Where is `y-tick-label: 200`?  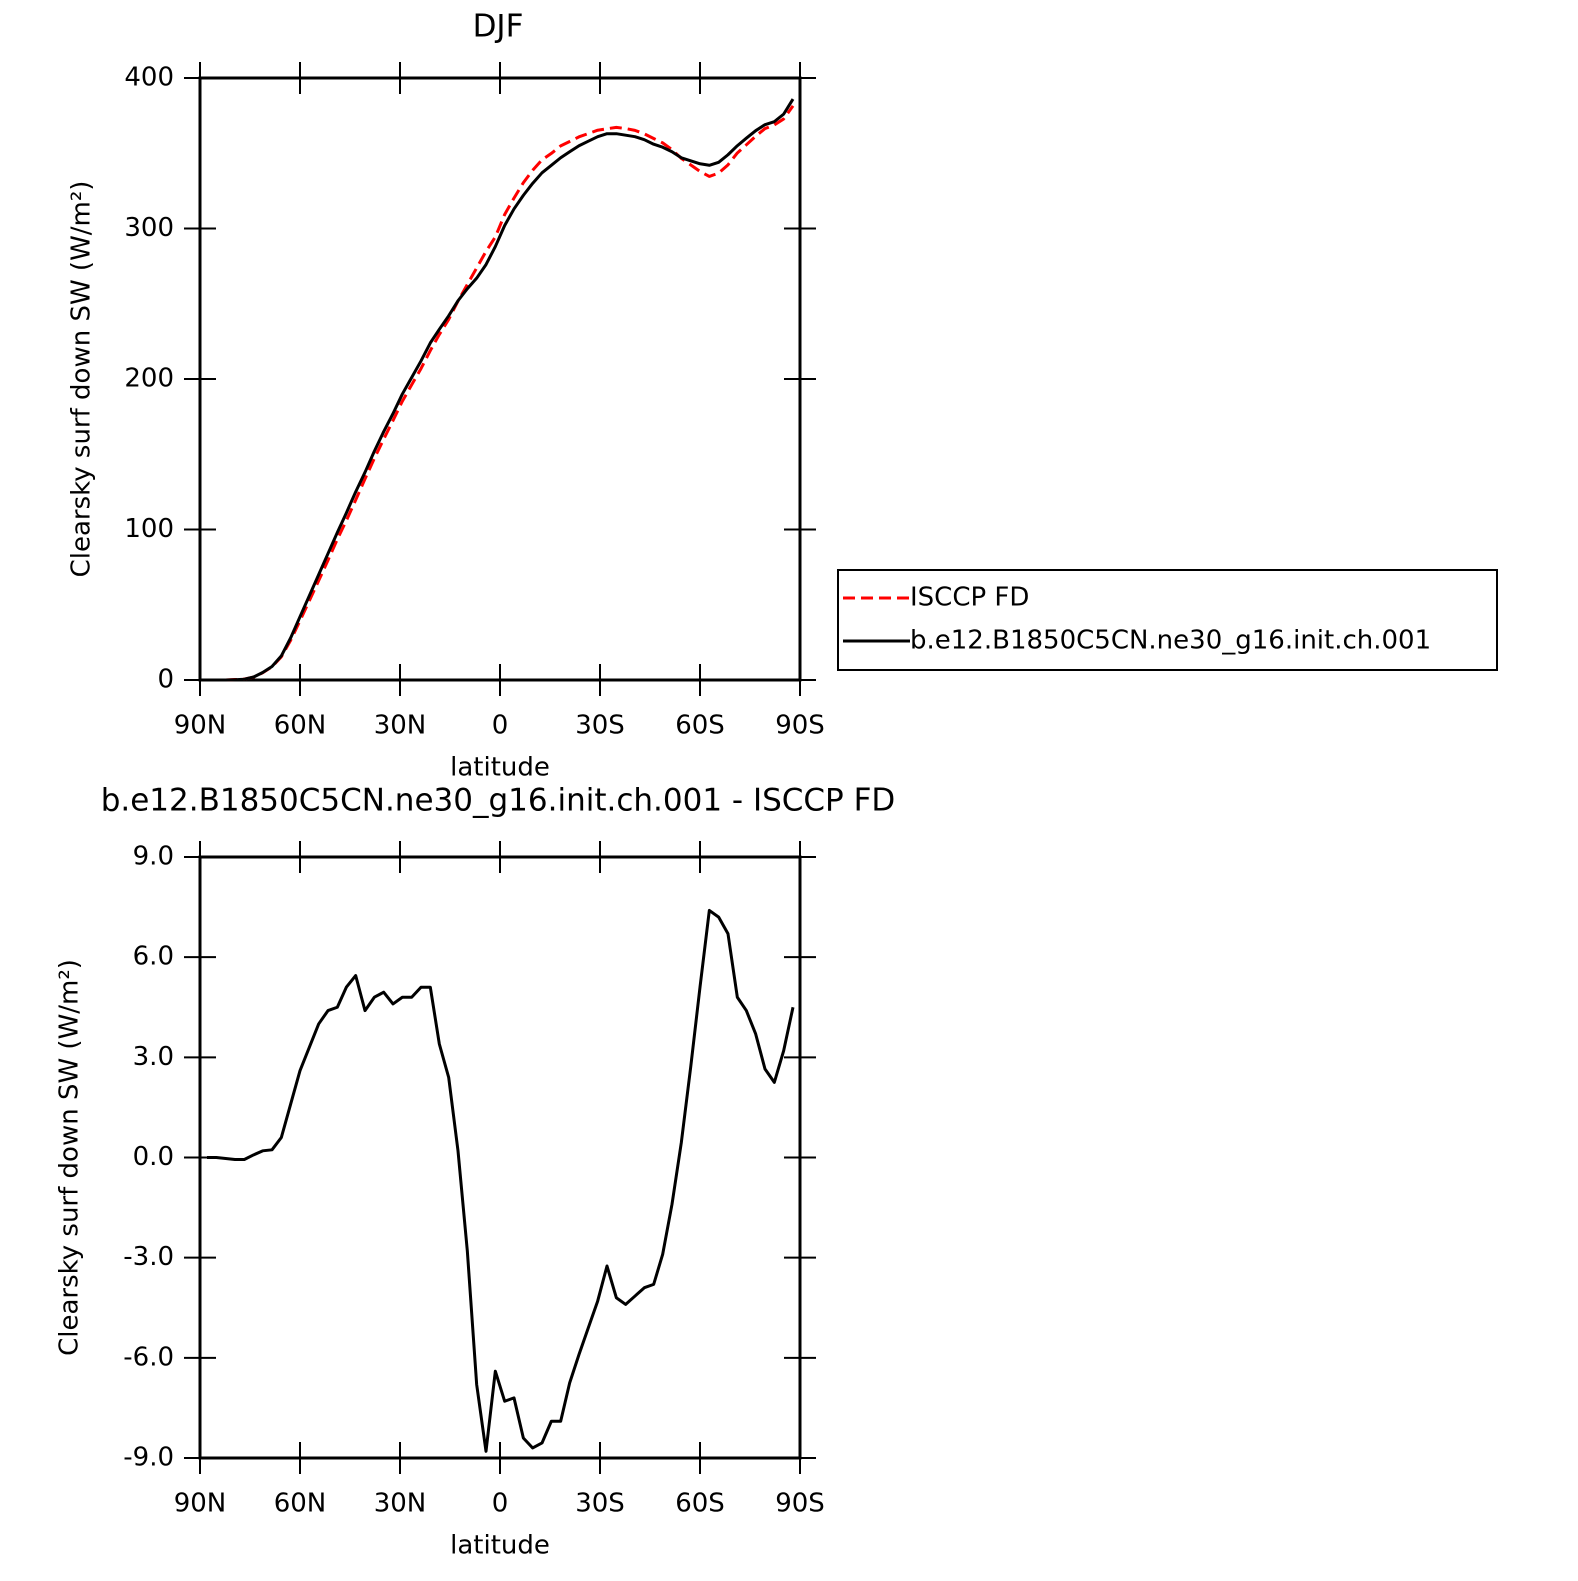 y-tick-label: 200 is located at coordinates (149, 379).